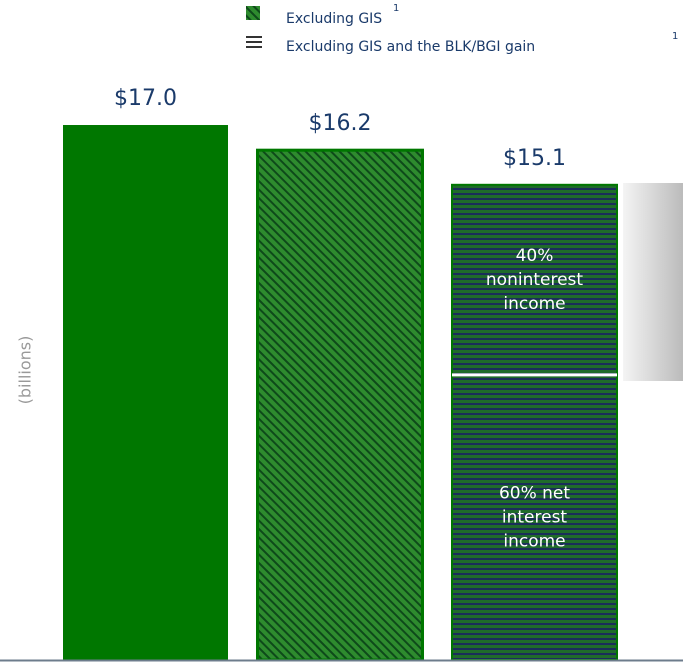 This screenshot has height=662, width=683. I want to click on legend-text: Excluding GIS and the BLK/BGI gain, so click(410, 47).